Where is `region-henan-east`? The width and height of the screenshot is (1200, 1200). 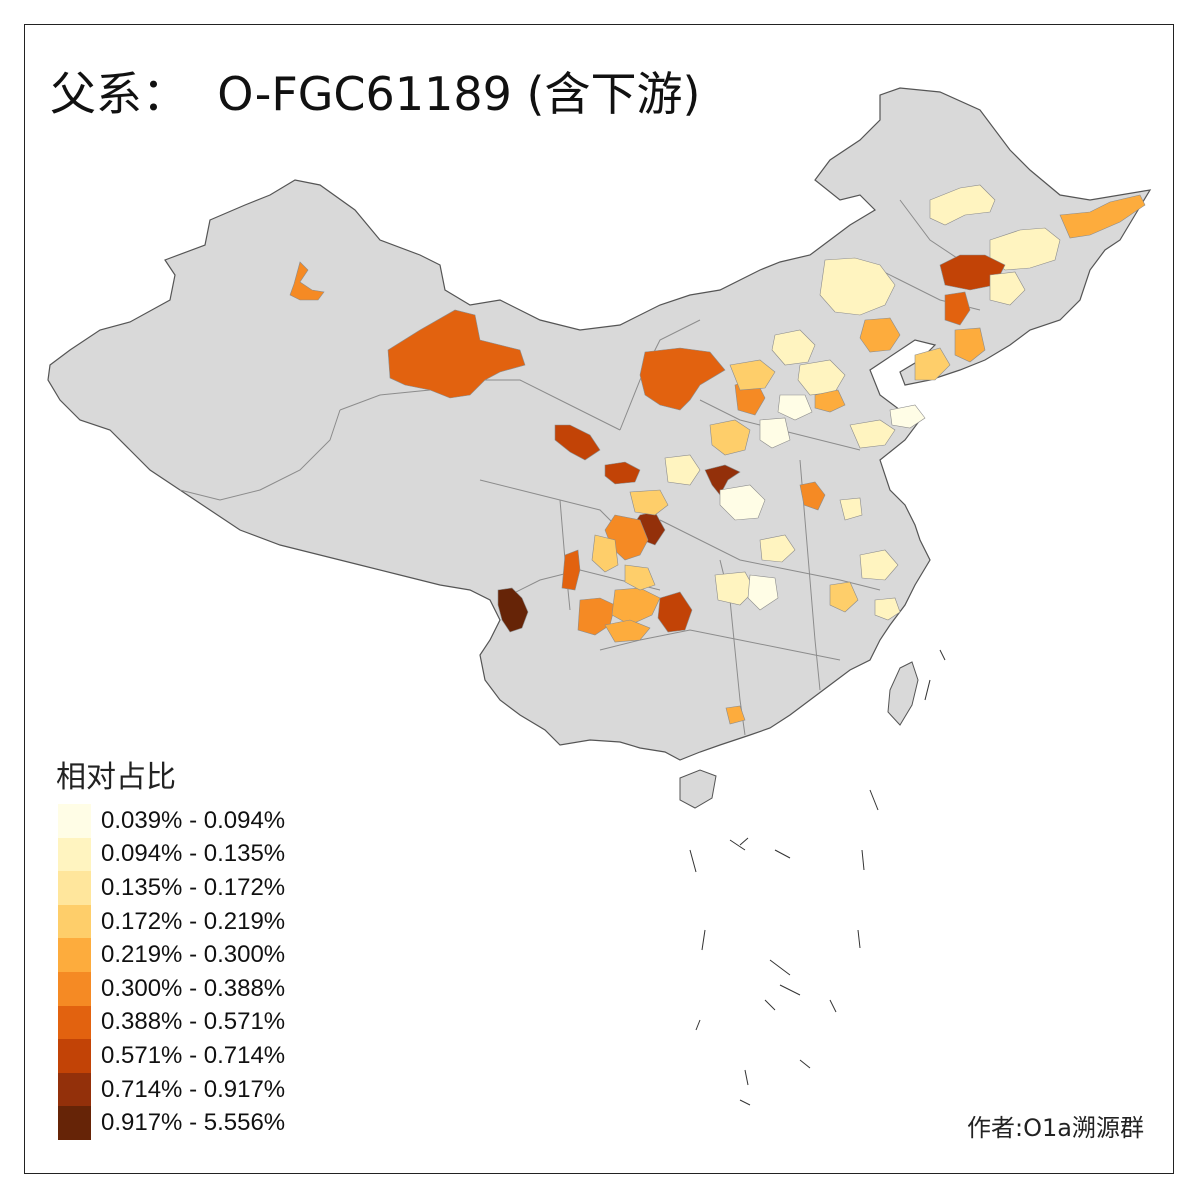 region-henan-east is located at coordinates (812, 496).